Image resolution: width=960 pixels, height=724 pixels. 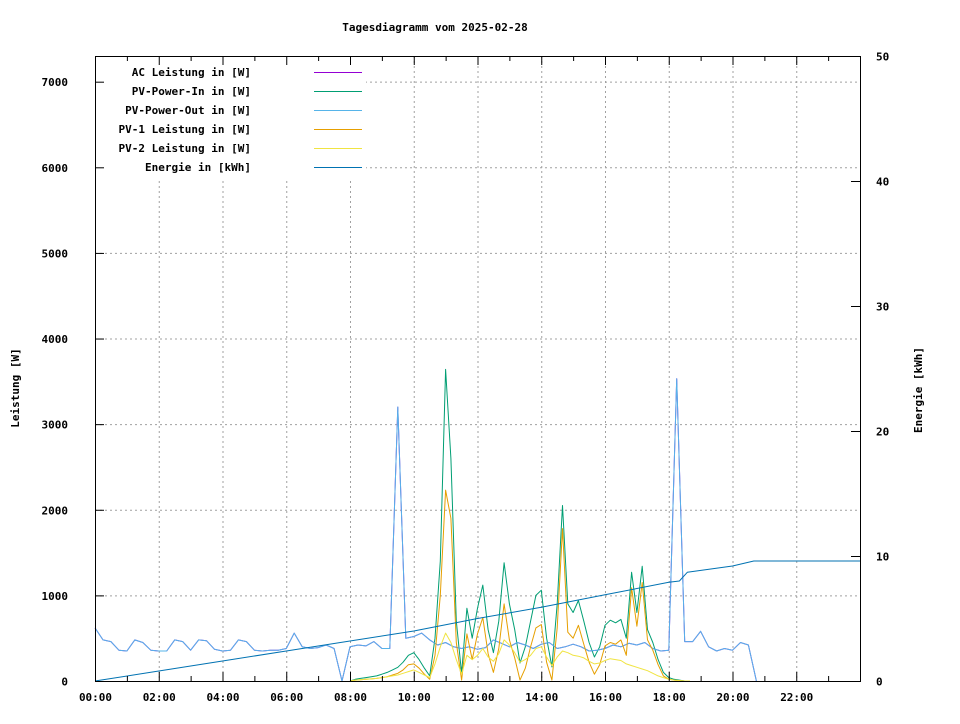 What do you see at coordinates (55, 510) in the screenshot?
I see `y-tick-label: 2000` at bounding box center [55, 510].